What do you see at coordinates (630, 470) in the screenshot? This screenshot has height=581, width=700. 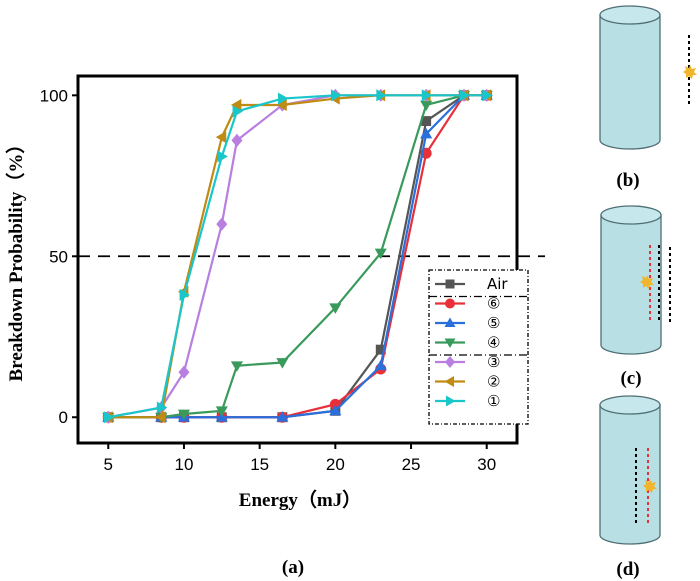 I see `cylinder-d` at bounding box center [630, 470].